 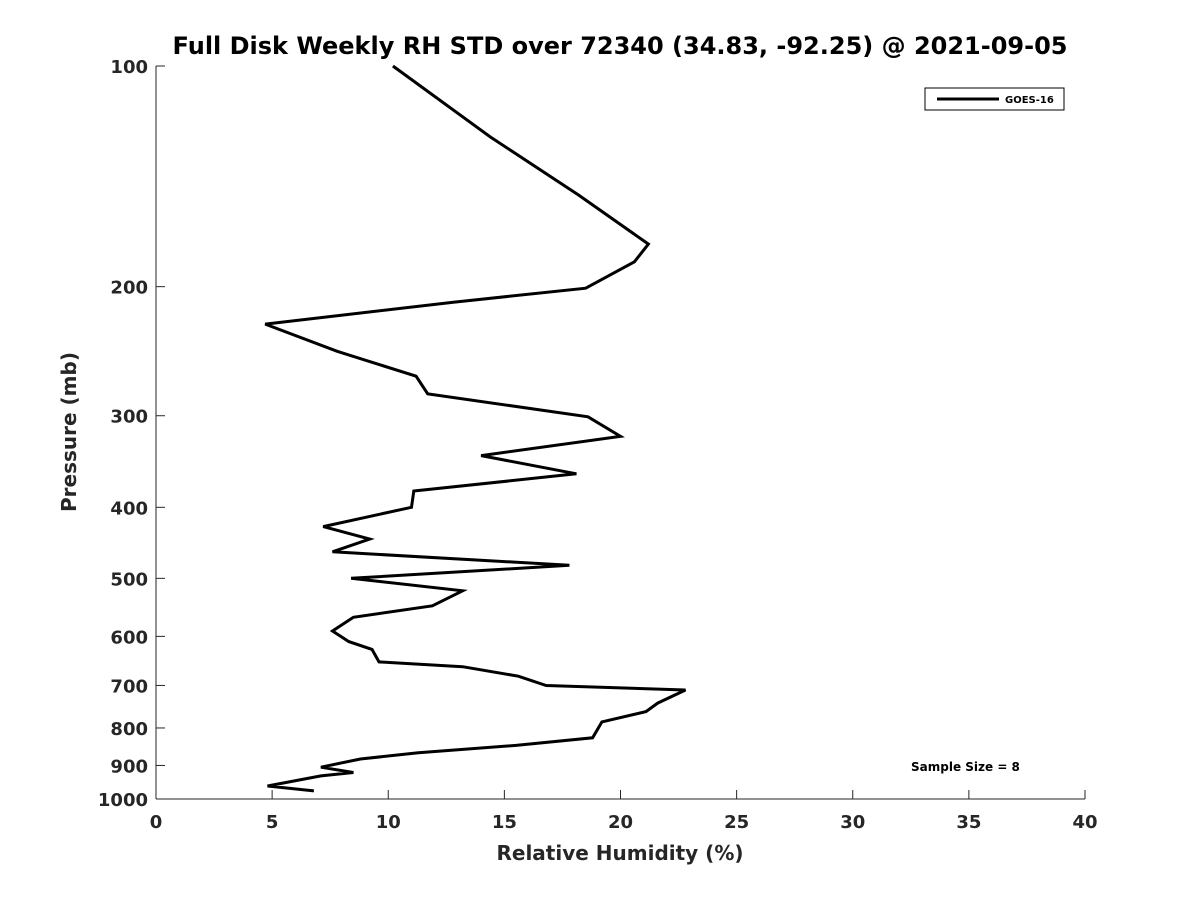 I want to click on x-tick-label: 15, so click(x=504, y=822).